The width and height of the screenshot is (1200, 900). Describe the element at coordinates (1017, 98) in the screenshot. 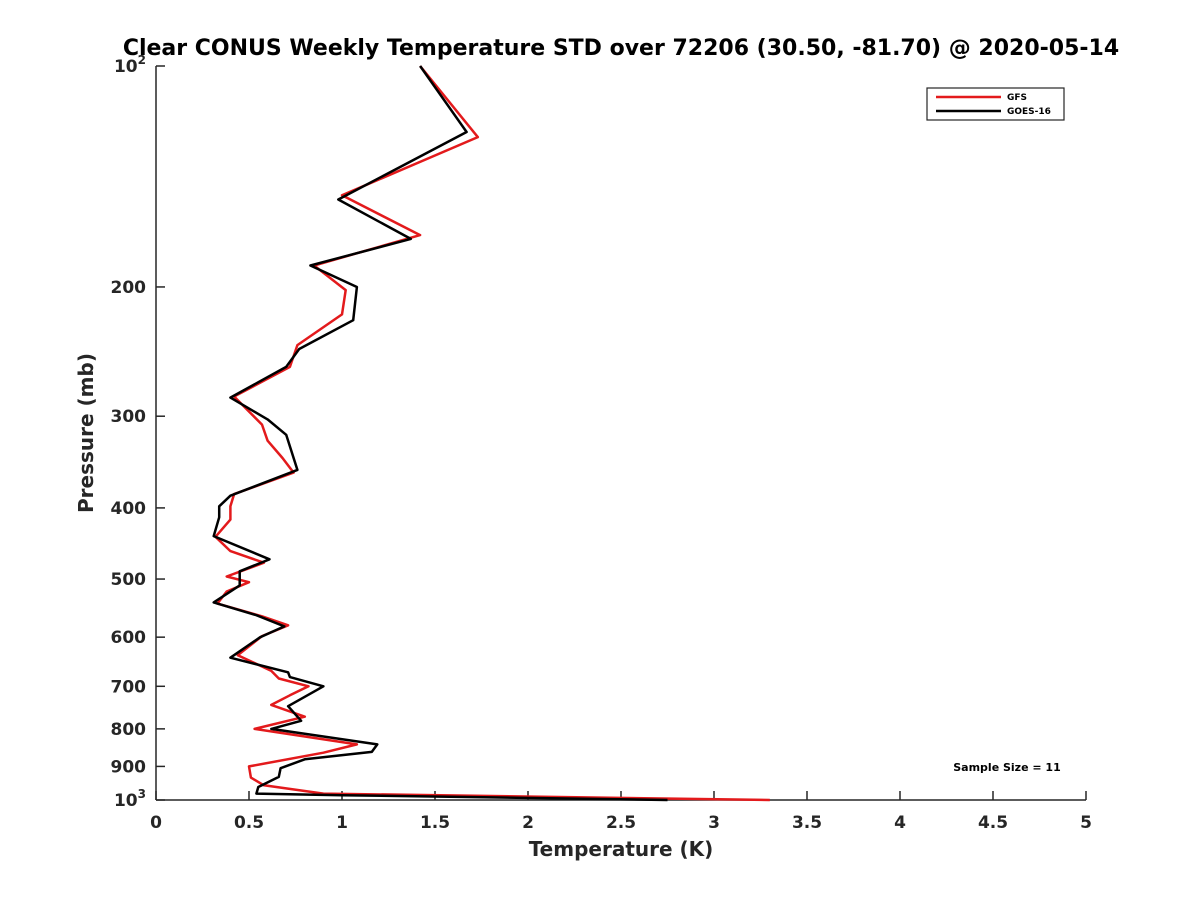

I see `legend-label: GFS` at that location.